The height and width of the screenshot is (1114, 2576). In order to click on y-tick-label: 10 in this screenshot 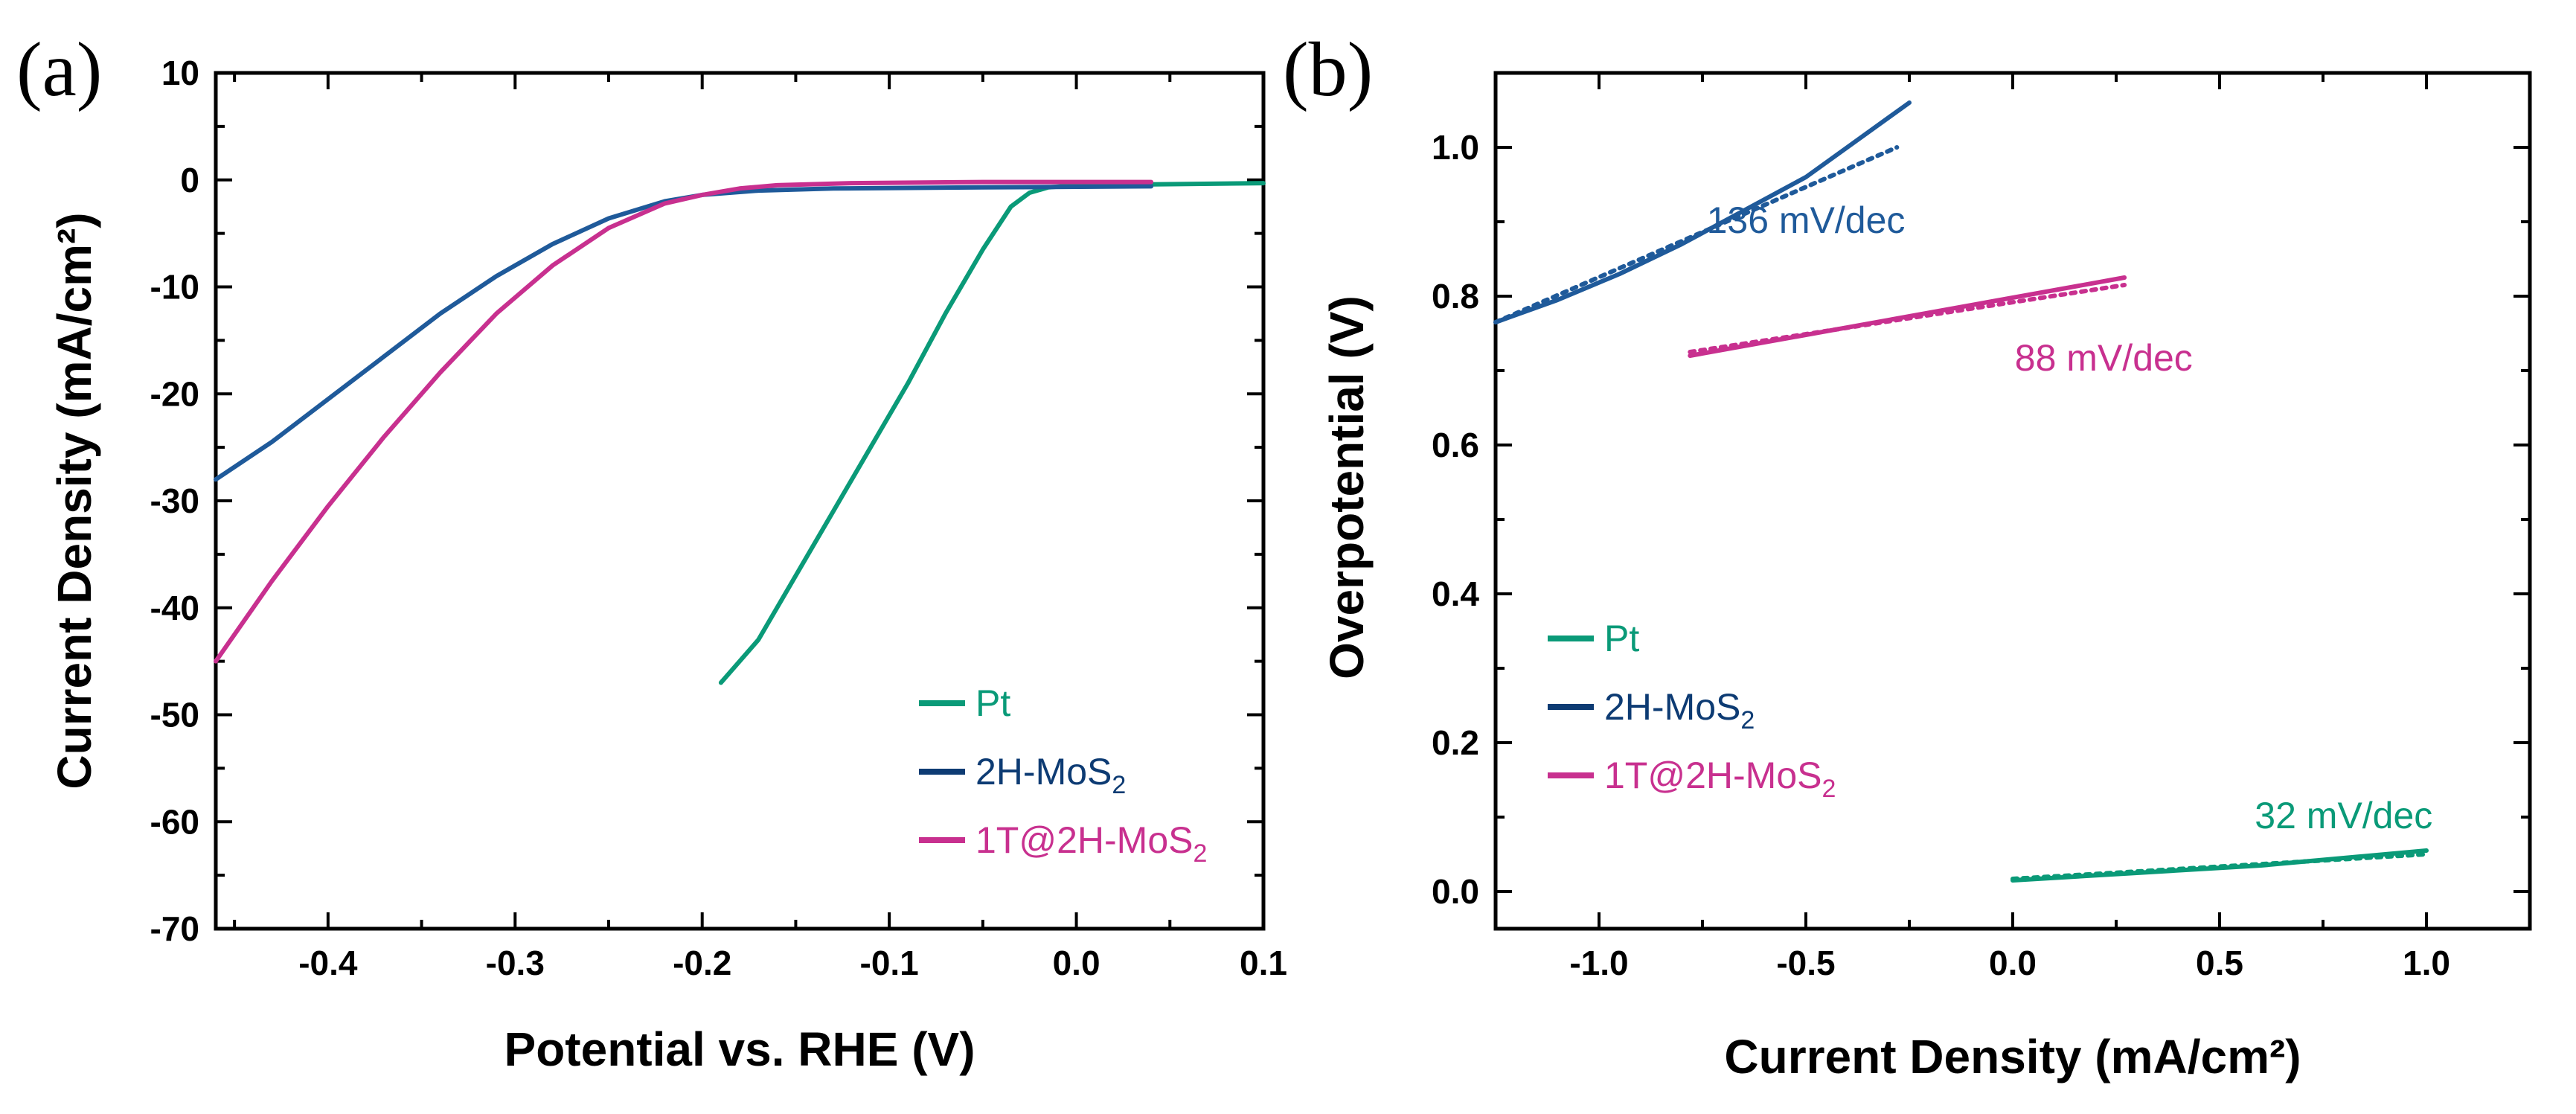, I will do `click(180, 73)`.